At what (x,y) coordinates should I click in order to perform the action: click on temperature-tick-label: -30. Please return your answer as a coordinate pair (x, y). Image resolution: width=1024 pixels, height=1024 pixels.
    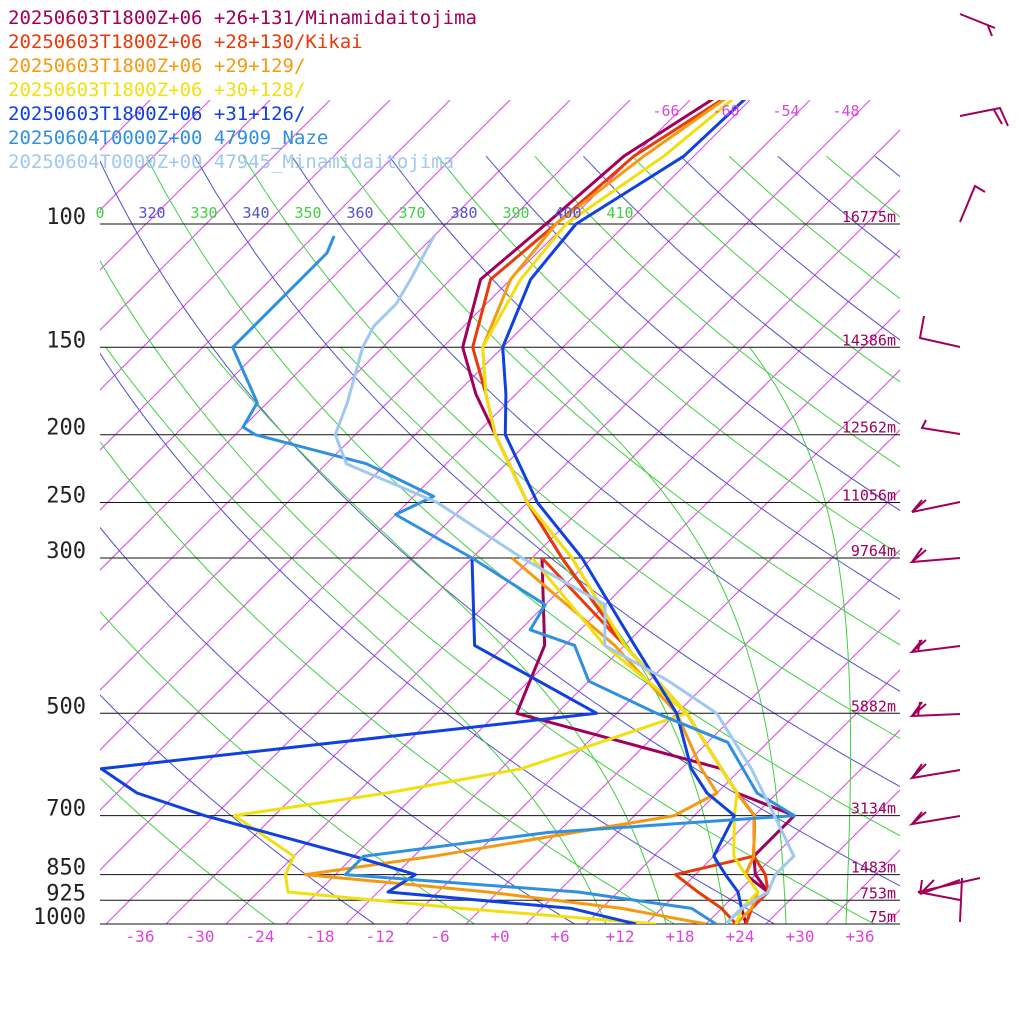
    Looking at the image, I should click on (200, 936).